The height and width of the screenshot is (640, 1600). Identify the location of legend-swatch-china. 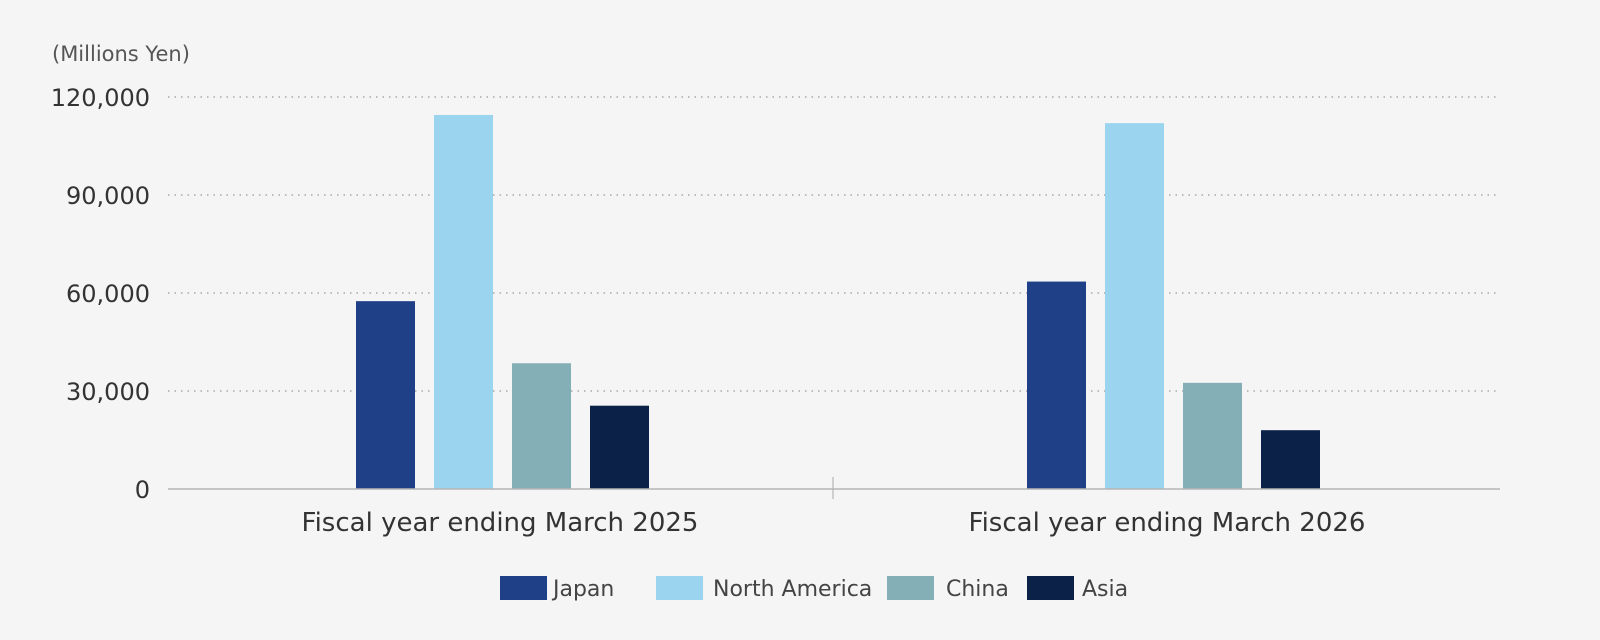
(910, 588).